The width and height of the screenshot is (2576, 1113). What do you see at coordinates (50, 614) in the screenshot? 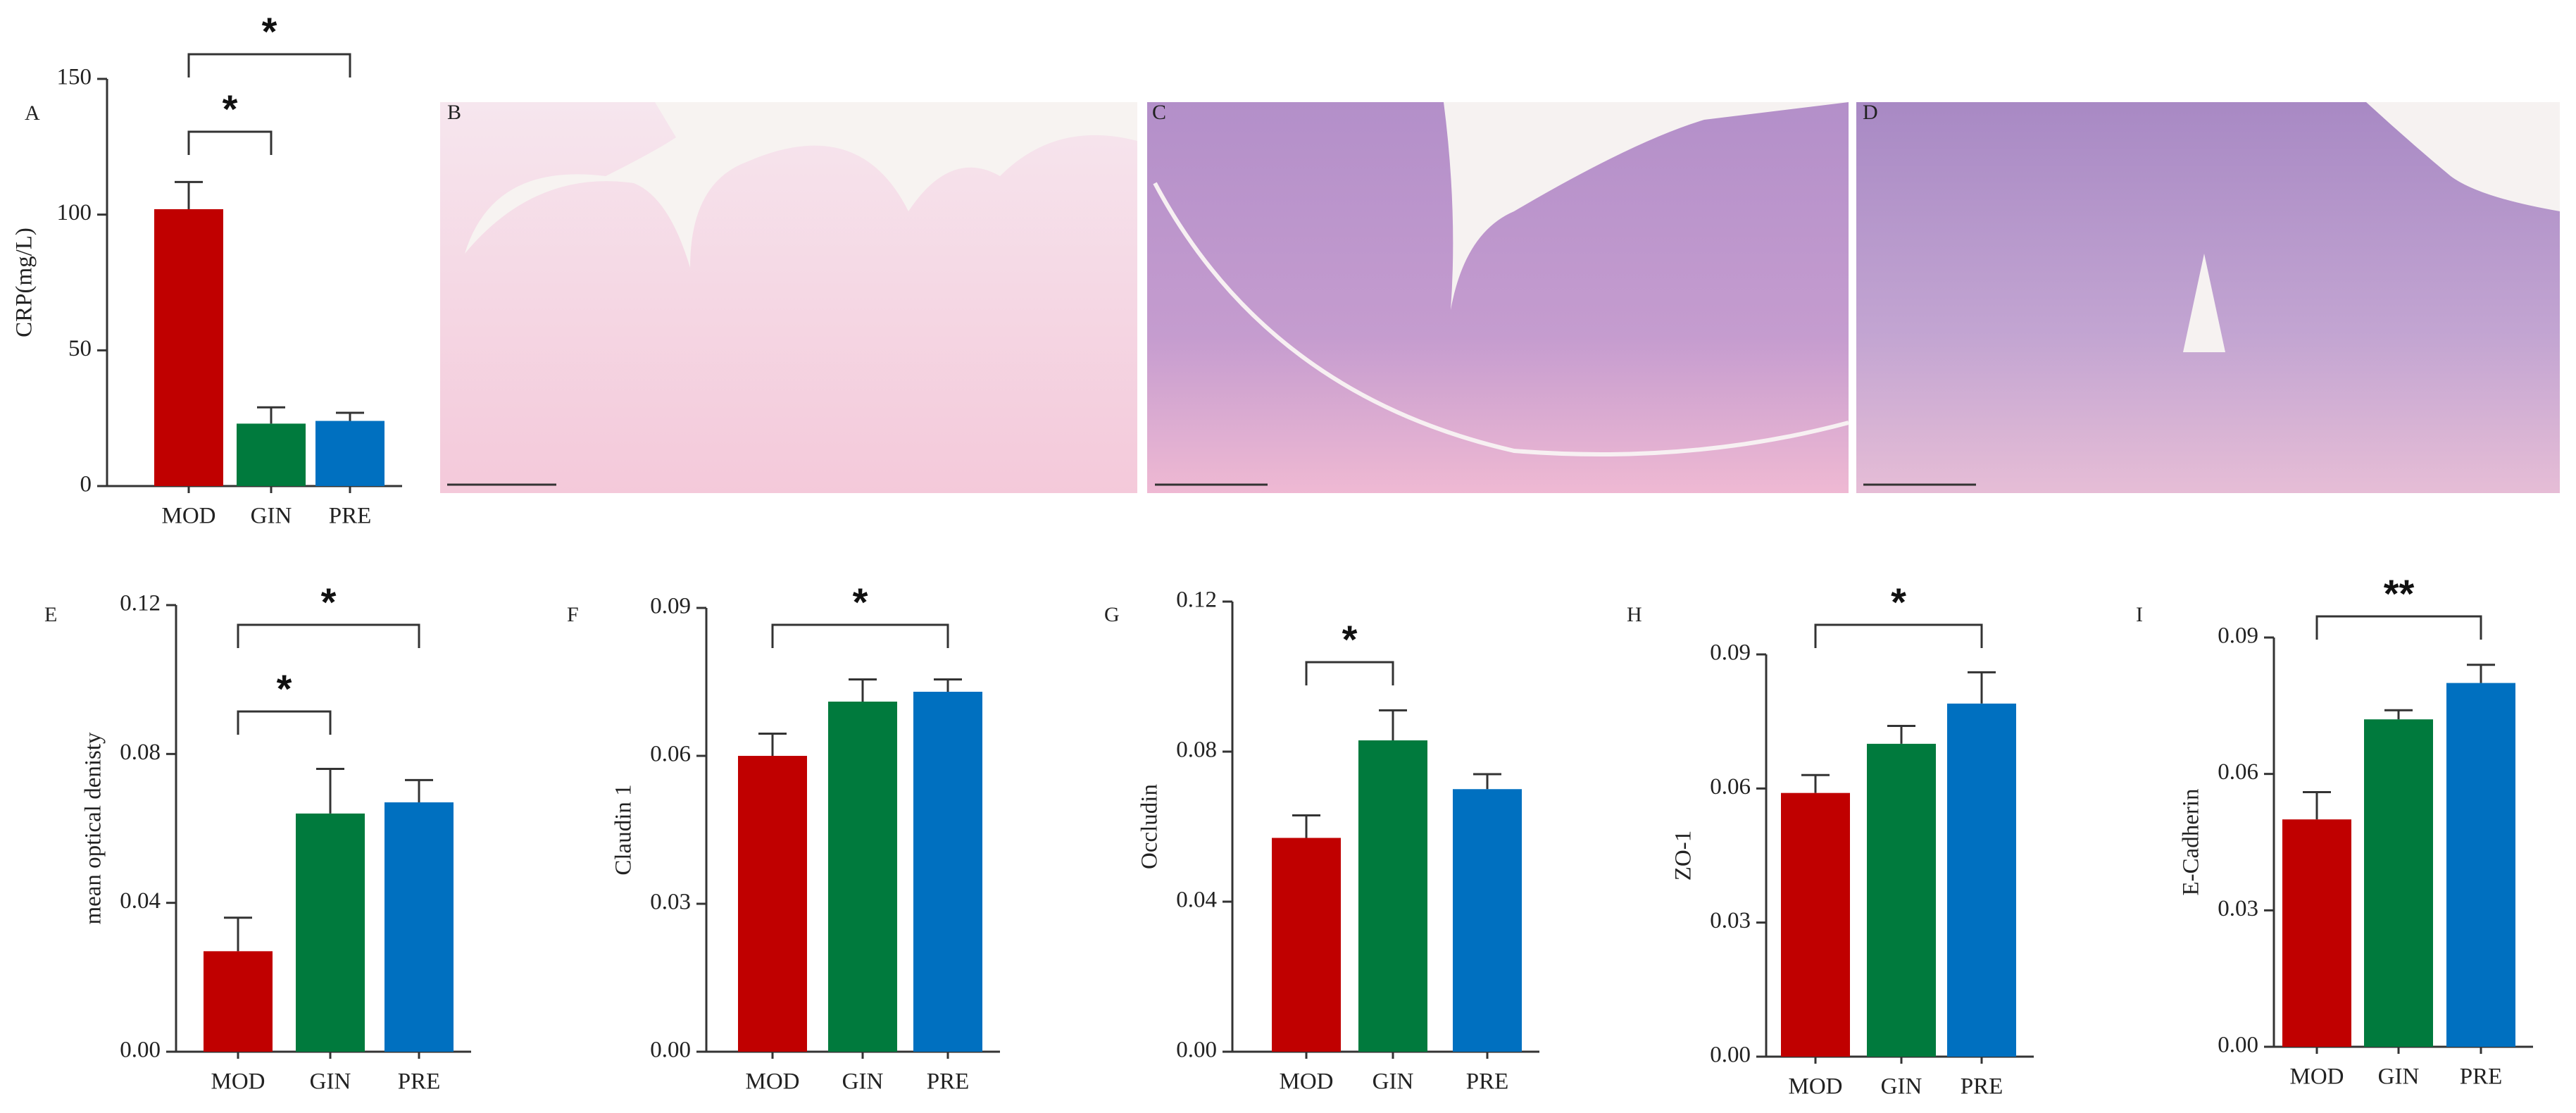
I see `panel-label: E` at bounding box center [50, 614].